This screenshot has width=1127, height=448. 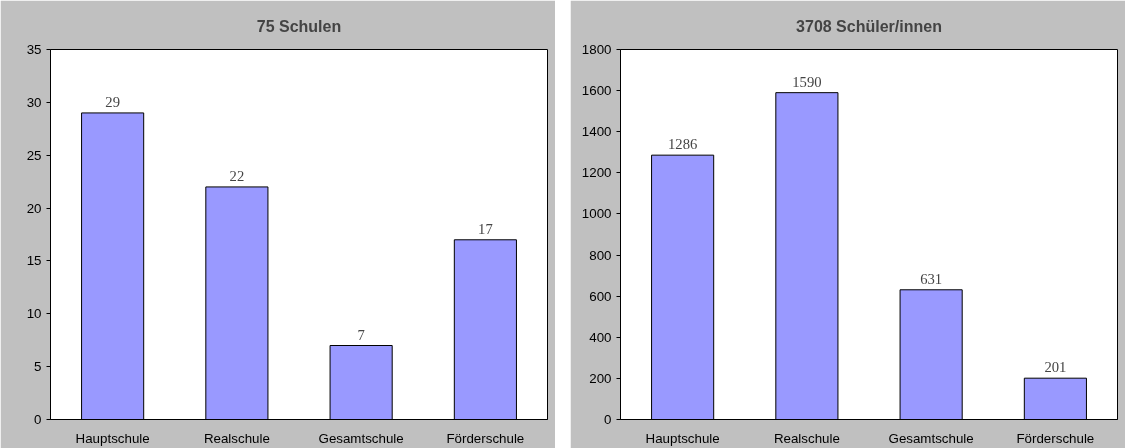 What do you see at coordinates (596, 49) in the screenshot?
I see `y-tick-label: 1800` at bounding box center [596, 49].